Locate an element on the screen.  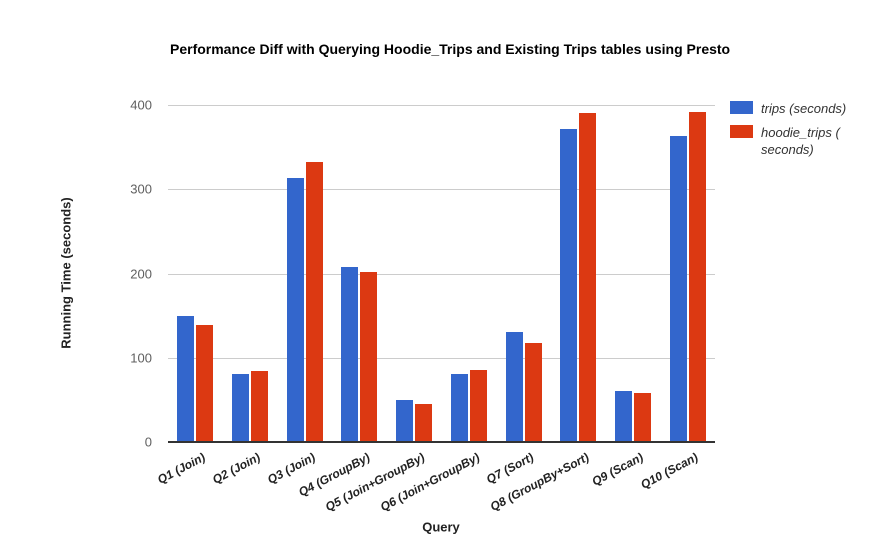
legend-label: hoodie_trips ( seconds) is located at coordinates (800, 141).